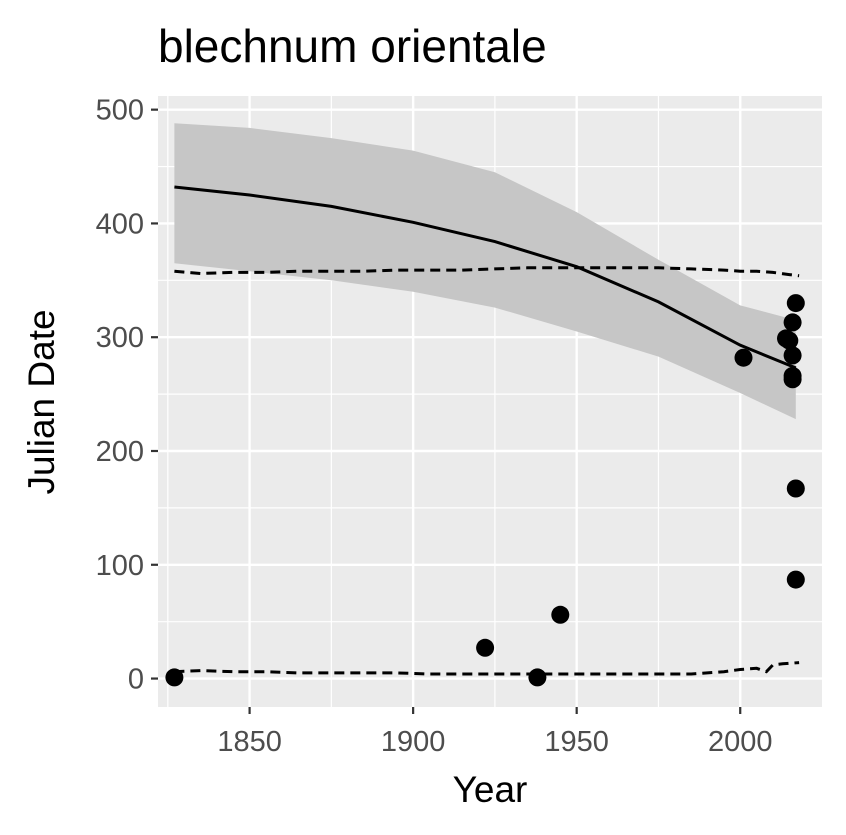 The height and width of the screenshot is (835, 846). Describe the element at coordinates (120, 111) in the screenshot. I see `y-tick-label: 500` at that location.